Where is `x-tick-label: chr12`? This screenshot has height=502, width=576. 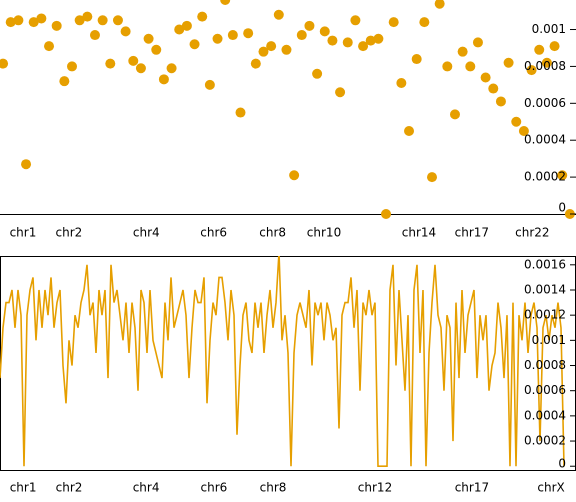 x-tick-label: chr12 is located at coordinates (375, 488).